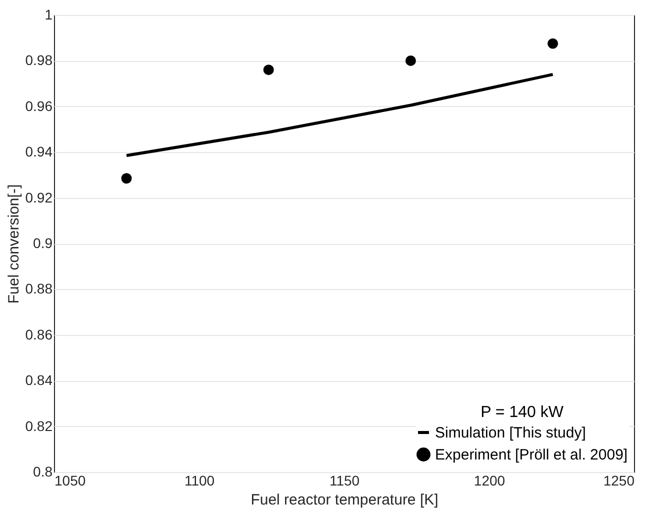 The image size is (656, 512). What do you see at coordinates (39, 106) in the screenshot?
I see `y-tick-label: 0.96` at bounding box center [39, 106].